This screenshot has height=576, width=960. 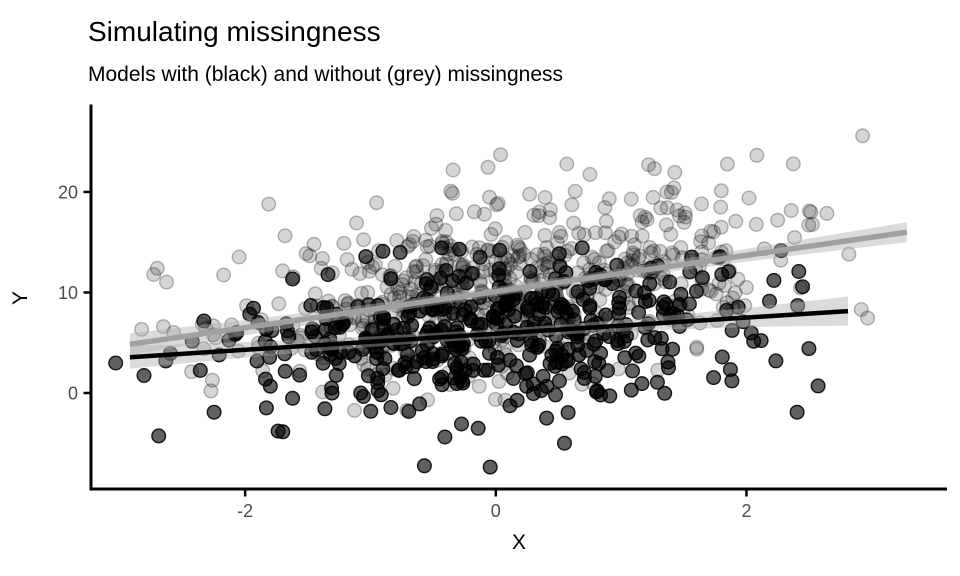 I want to click on regression-line, so click(x=489, y=334).